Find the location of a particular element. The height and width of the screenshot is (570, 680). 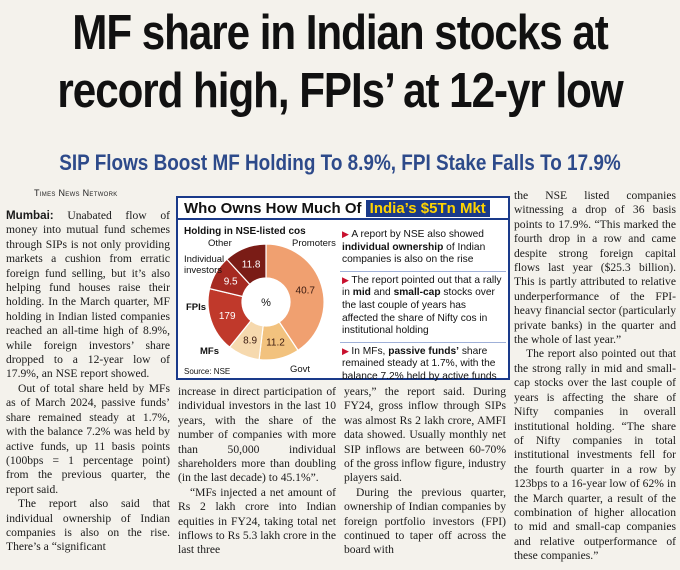

slice-value-label: 9.5 is located at coordinates (231, 282).